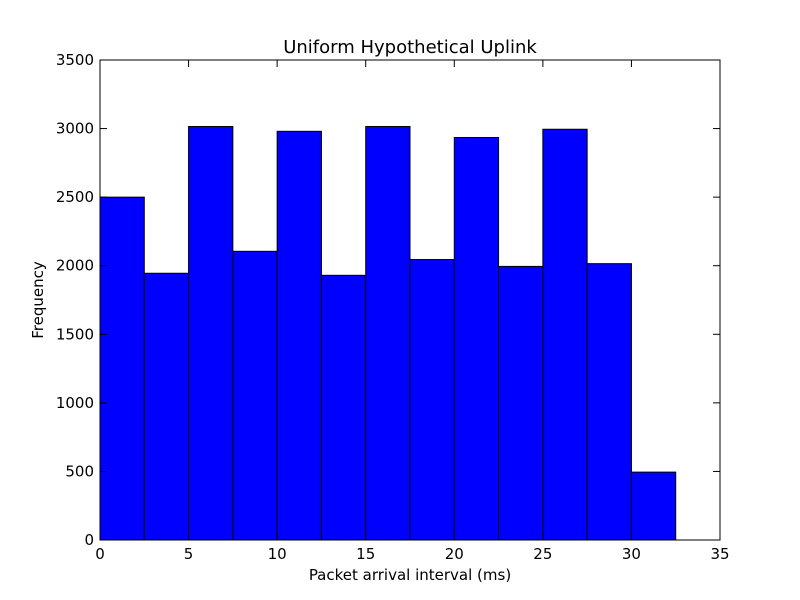 The width and height of the screenshot is (800, 600). What do you see at coordinates (277, 554) in the screenshot?
I see `x-tick-label: 10` at bounding box center [277, 554].